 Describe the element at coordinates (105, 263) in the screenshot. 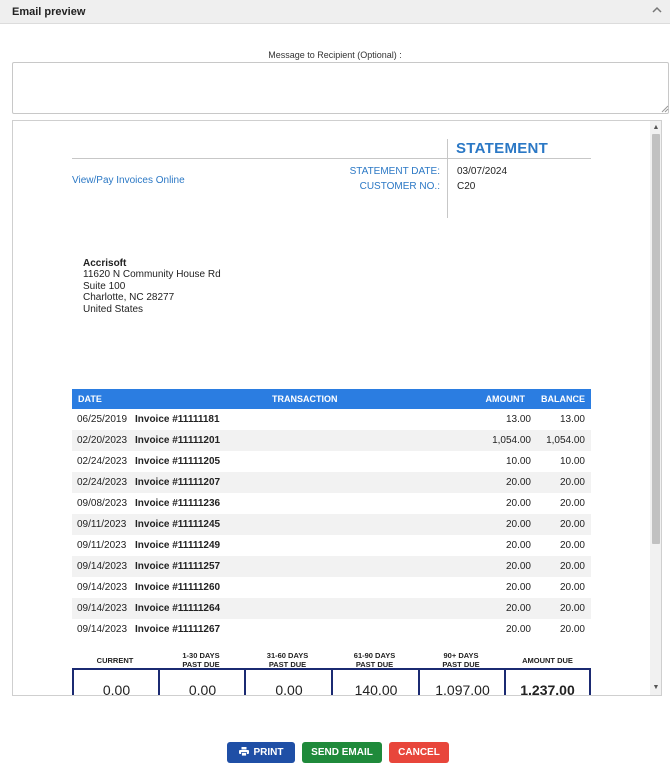

I see `address-company: Accrisoft` at that location.